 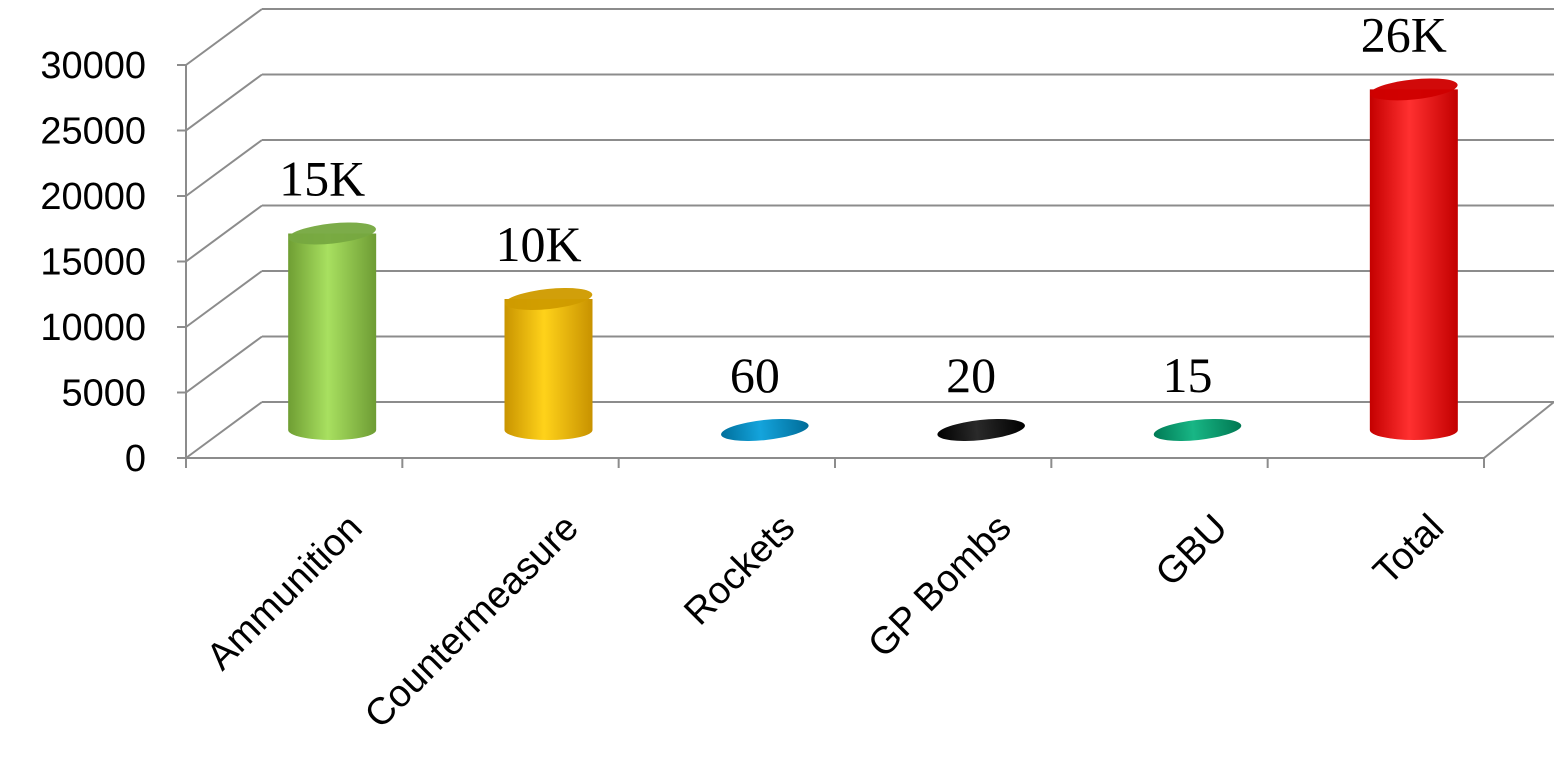 What do you see at coordinates (135, 459) in the screenshot?
I see `y-tick-label: 0` at bounding box center [135, 459].